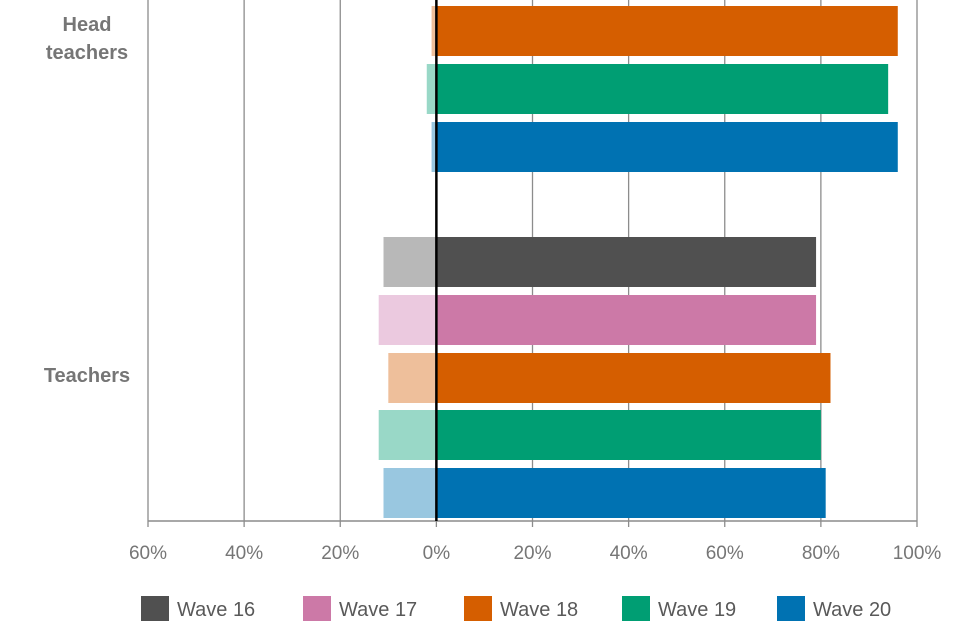 The image size is (960, 640). Describe the element at coordinates (87, 25) in the screenshot. I see `group-label-head: Head` at that location.